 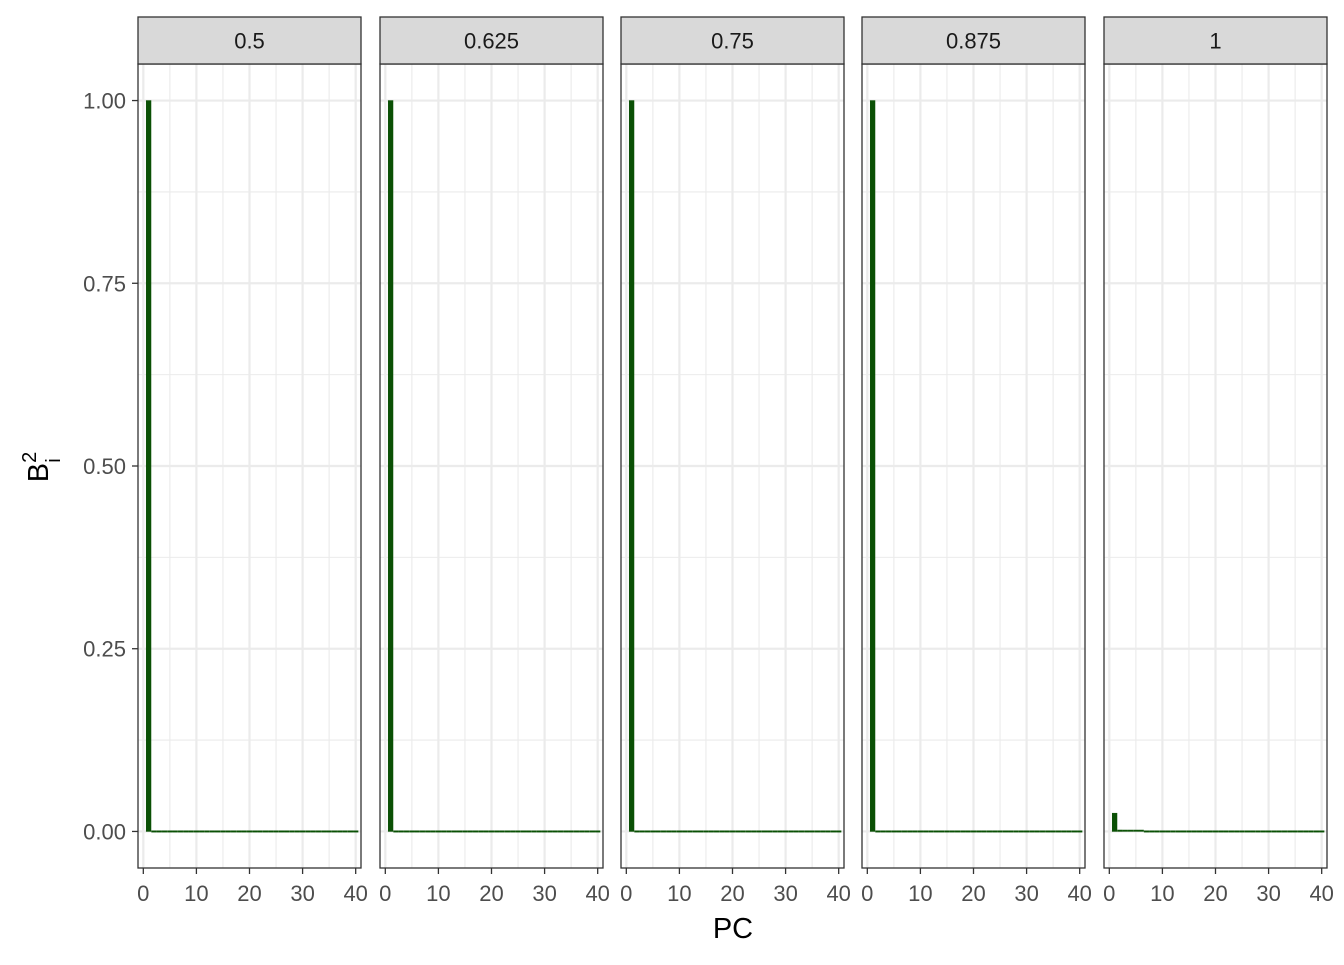 What do you see at coordinates (1215, 41) in the screenshot?
I see `facet-strip-label: 1` at bounding box center [1215, 41].